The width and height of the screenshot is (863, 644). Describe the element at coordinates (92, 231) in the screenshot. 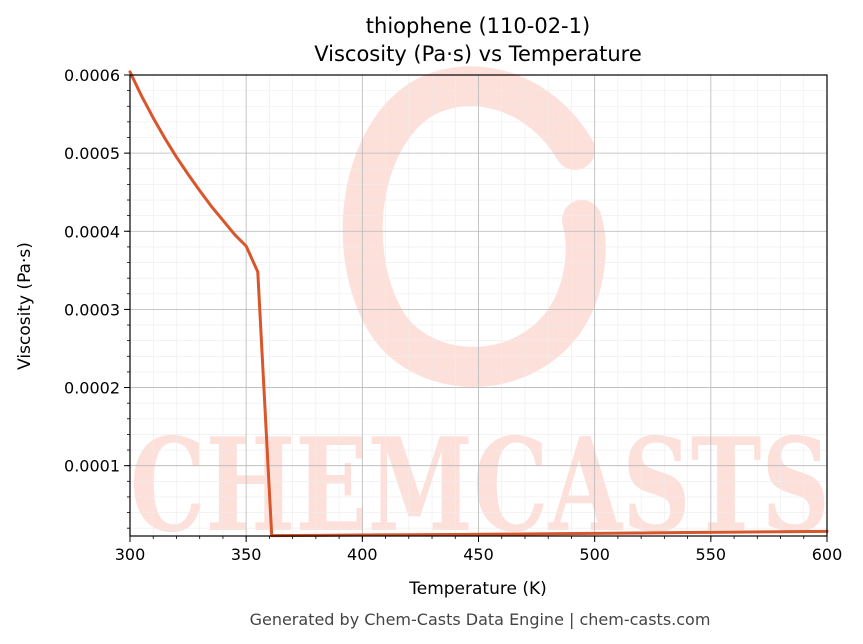

I see `y-tick-label: 0.0004` at that location.